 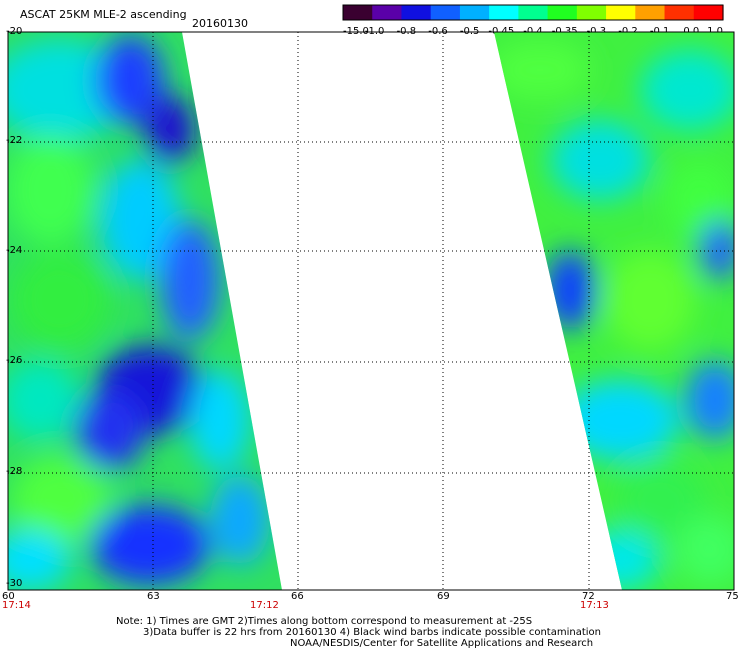 What do you see at coordinates (14, 360) in the screenshot?
I see `lat-label: -26` at bounding box center [14, 360].